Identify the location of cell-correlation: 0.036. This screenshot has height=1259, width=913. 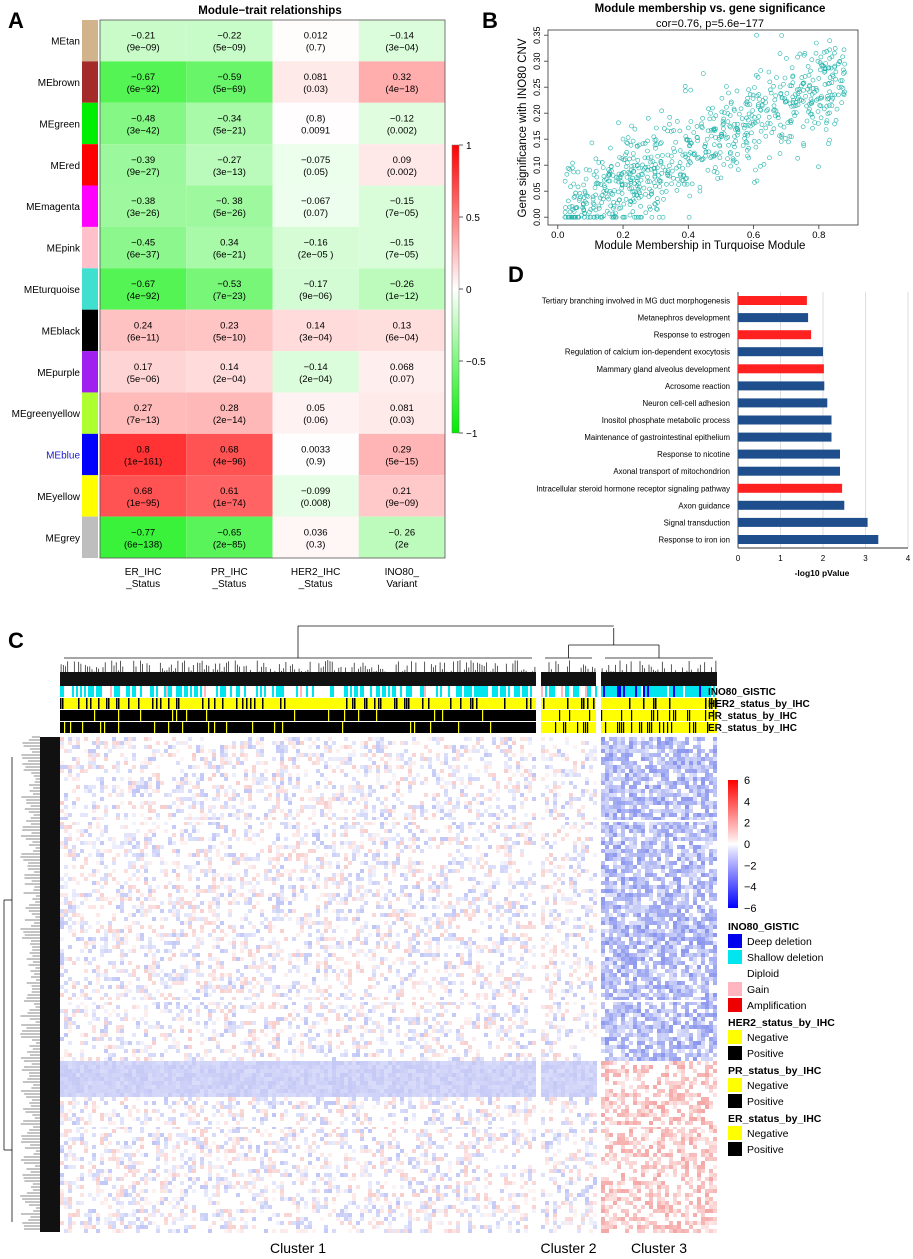
(316, 532).